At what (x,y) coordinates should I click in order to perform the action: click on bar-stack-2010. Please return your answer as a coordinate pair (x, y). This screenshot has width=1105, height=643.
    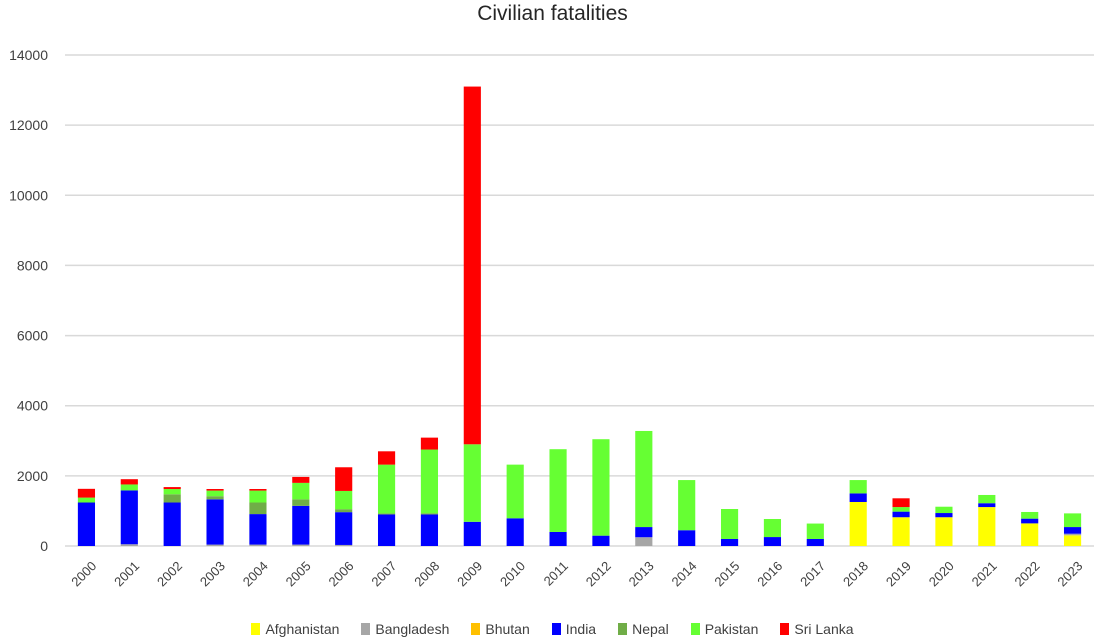
    Looking at the image, I should click on (515, 505).